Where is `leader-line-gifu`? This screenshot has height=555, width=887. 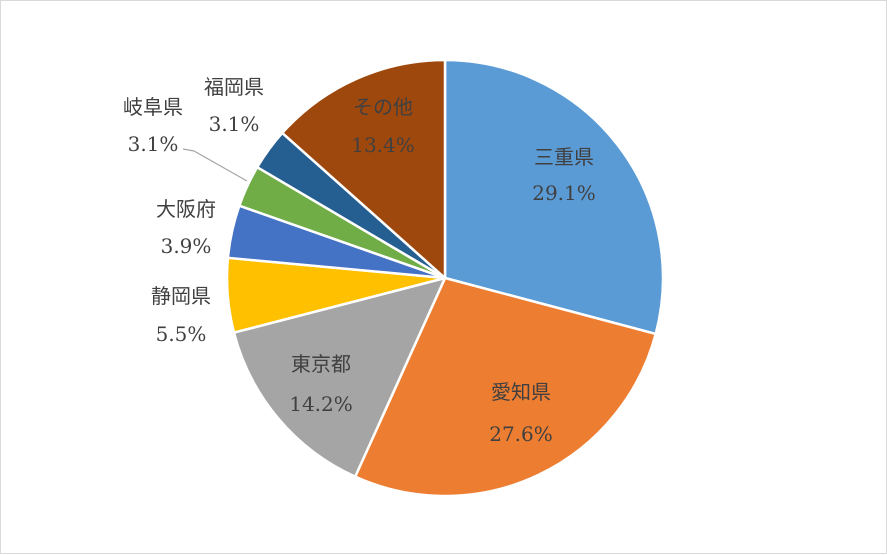 leader-line-gifu is located at coordinates (215, 165).